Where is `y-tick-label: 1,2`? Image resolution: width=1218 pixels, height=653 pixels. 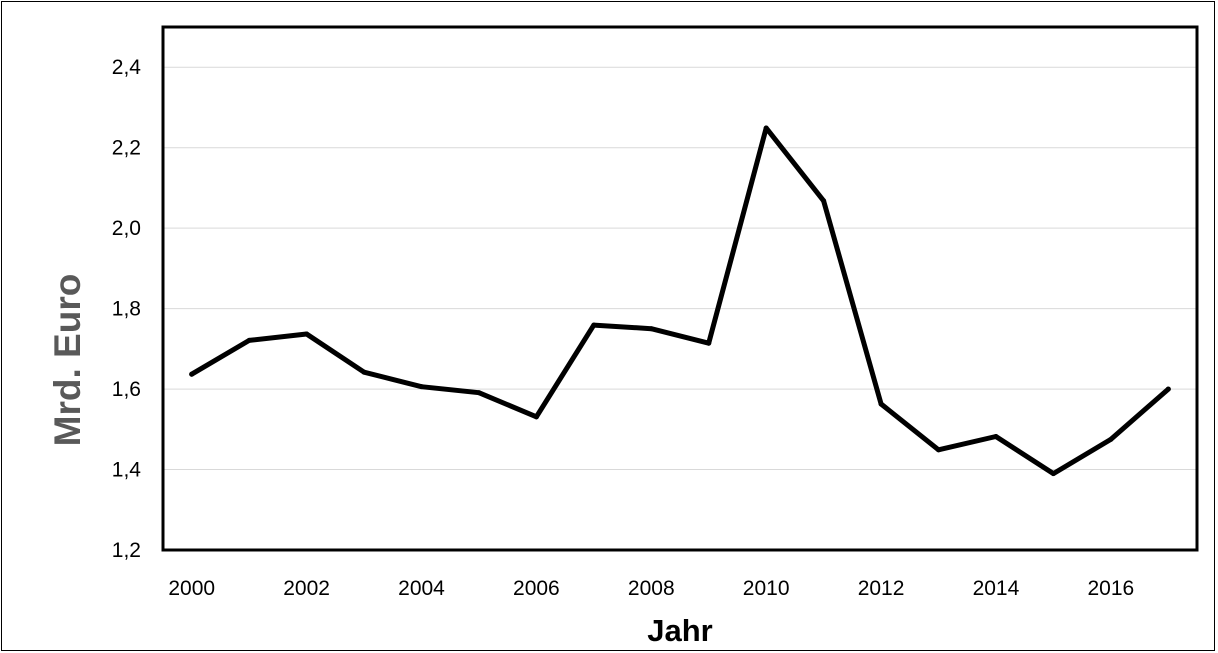 y-tick-label: 1,2 is located at coordinates (126, 550).